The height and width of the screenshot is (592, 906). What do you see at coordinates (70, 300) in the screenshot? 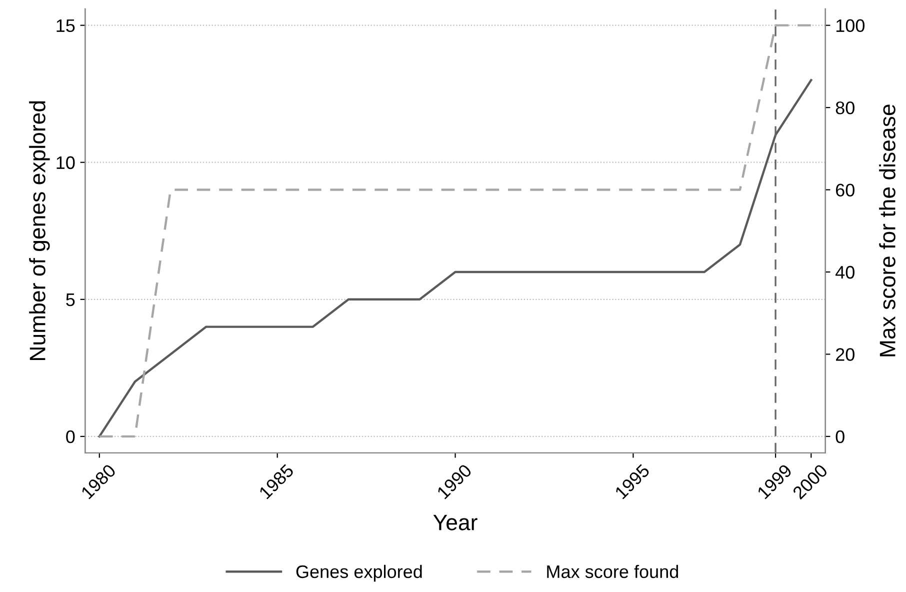
I see `y-tick-label: 5` at bounding box center [70, 300].